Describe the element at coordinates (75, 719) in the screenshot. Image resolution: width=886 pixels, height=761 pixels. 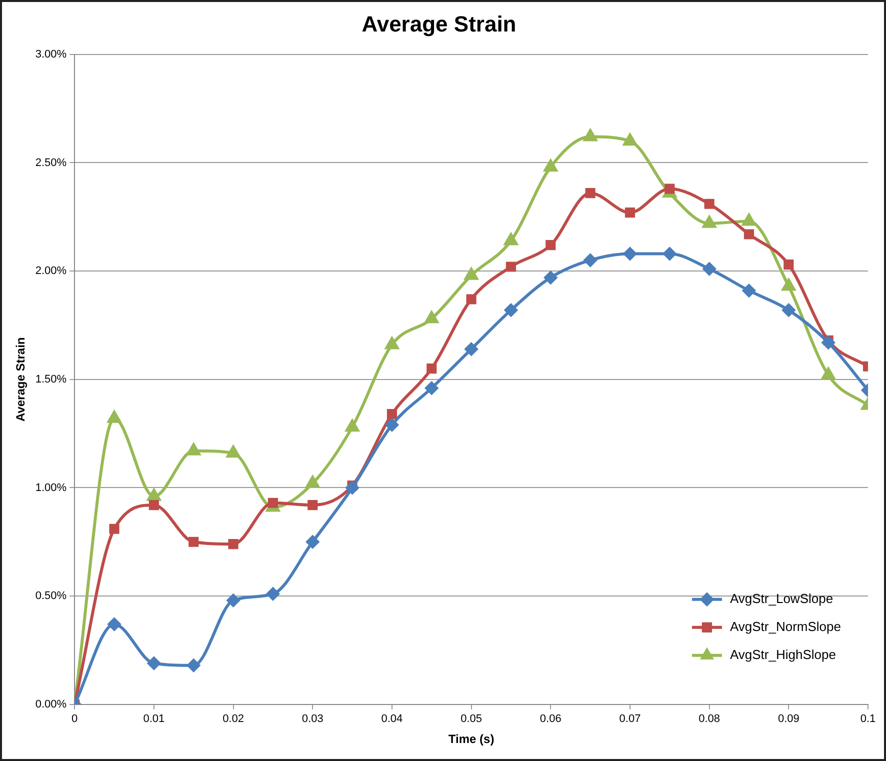
I see `x-tick-label: 0` at that location.